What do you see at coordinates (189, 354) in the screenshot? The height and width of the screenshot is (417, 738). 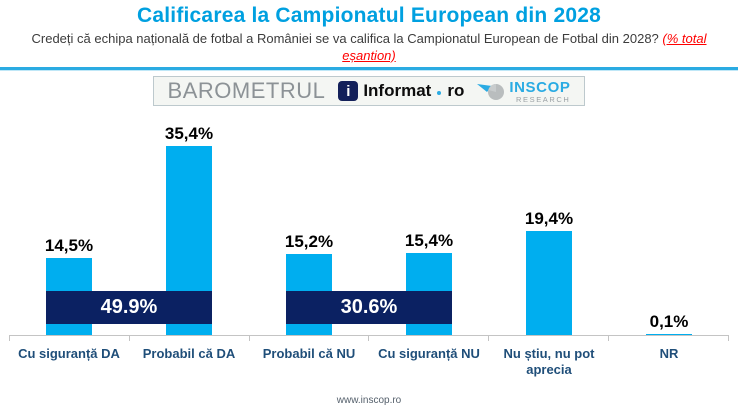 I see `category-label: Probabil că DA` at bounding box center [189, 354].